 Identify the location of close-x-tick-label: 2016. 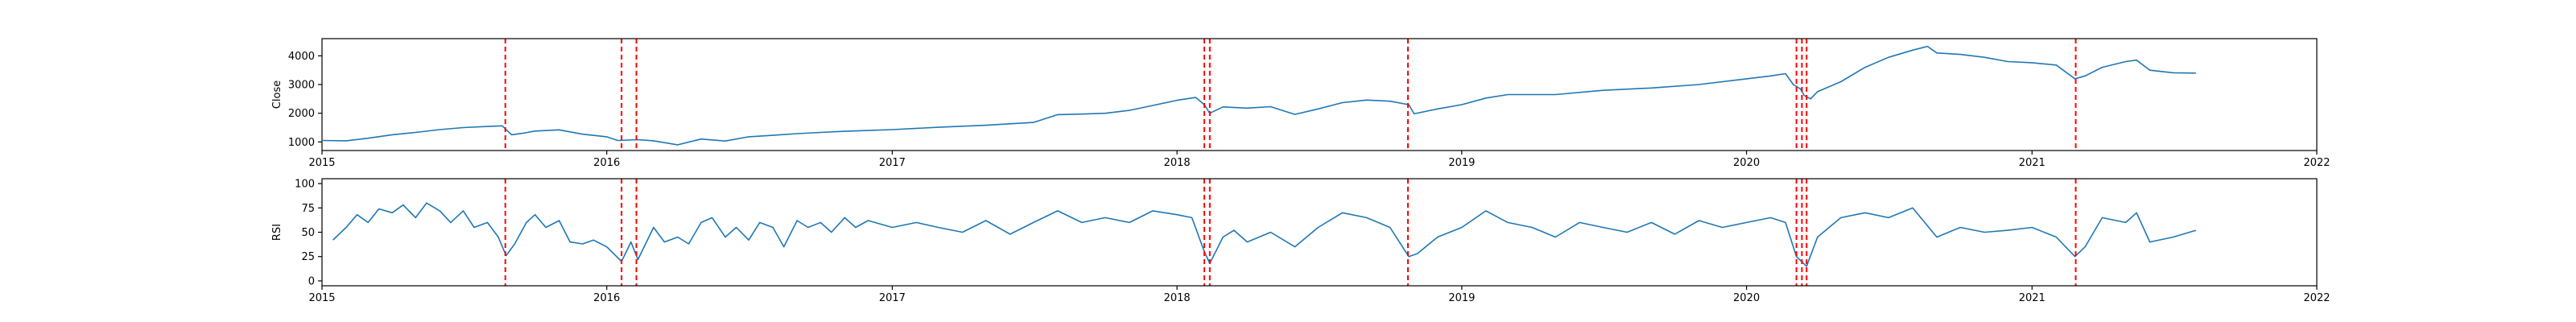
(606, 163).